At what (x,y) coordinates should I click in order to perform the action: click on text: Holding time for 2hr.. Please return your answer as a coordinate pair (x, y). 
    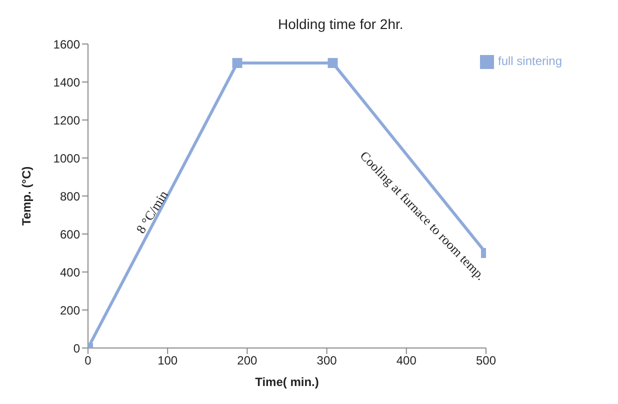
    Looking at the image, I should click on (341, 24).